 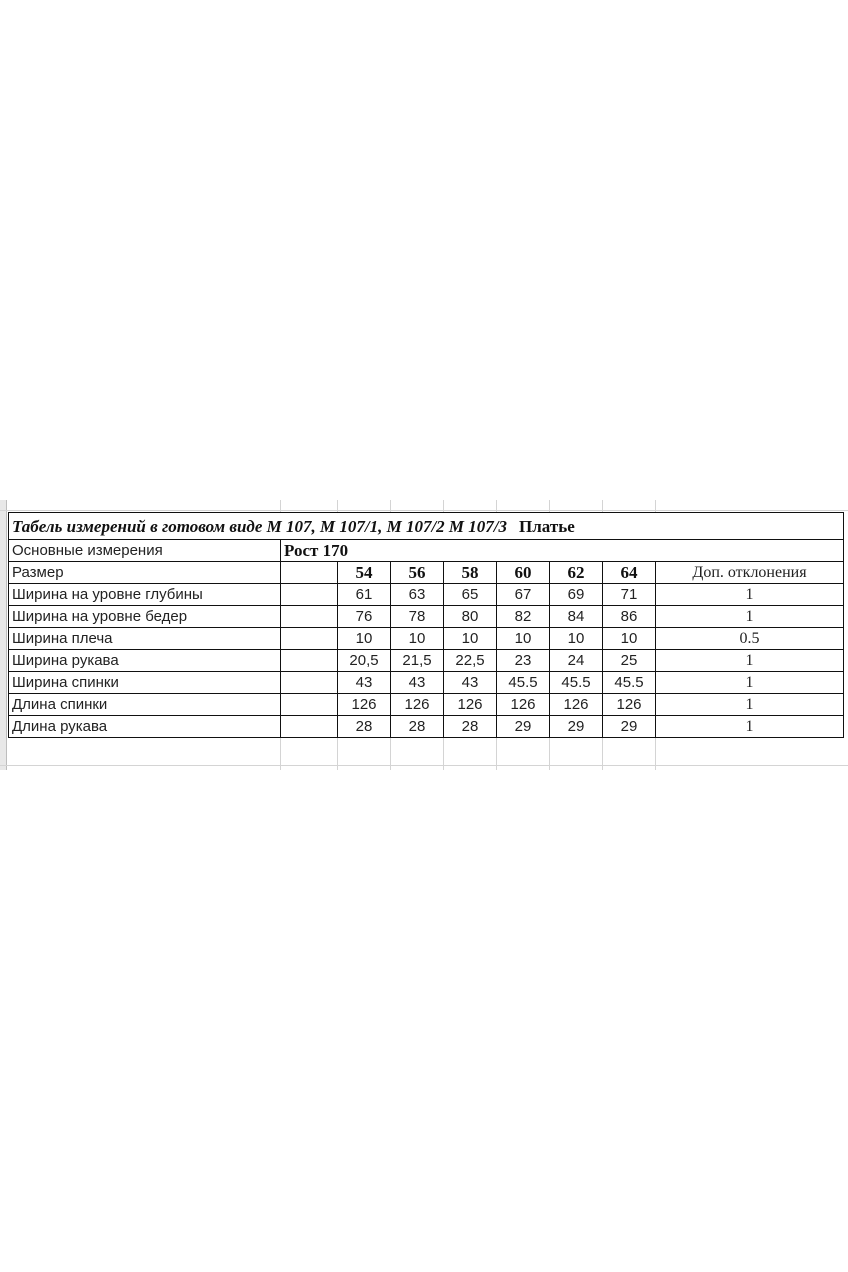 What do you see at coordinates (523, 660) in the screenshot?
I see `value-cell: 23` at bounding box center [523, 660].